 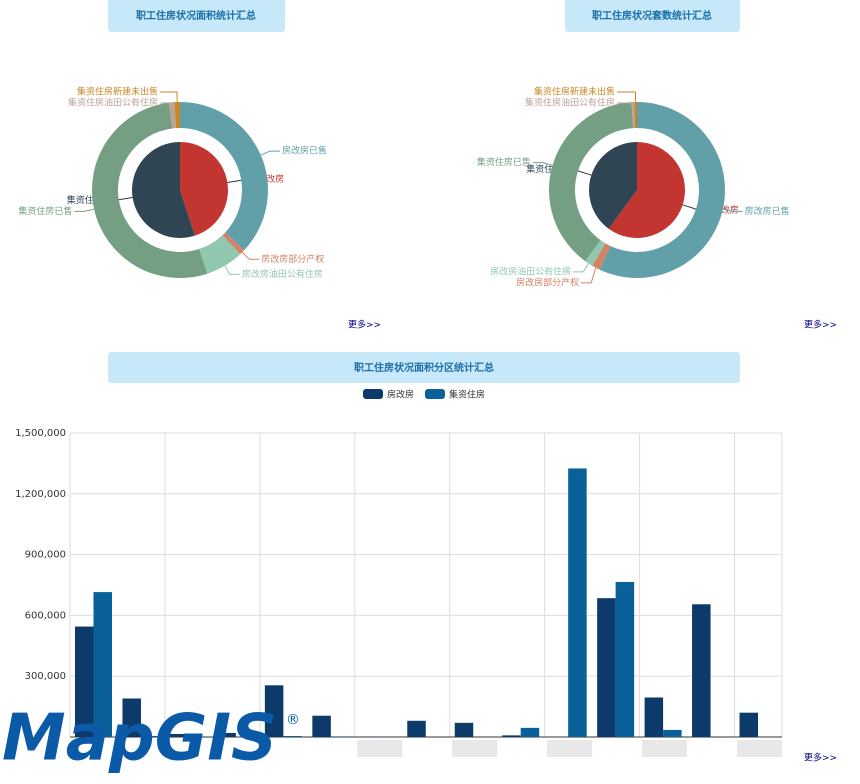 What do you see at coordinates (40, 433) in the screenshot?
I see `y-tick-label: 1,500,000` at bounding box center [40, 433].